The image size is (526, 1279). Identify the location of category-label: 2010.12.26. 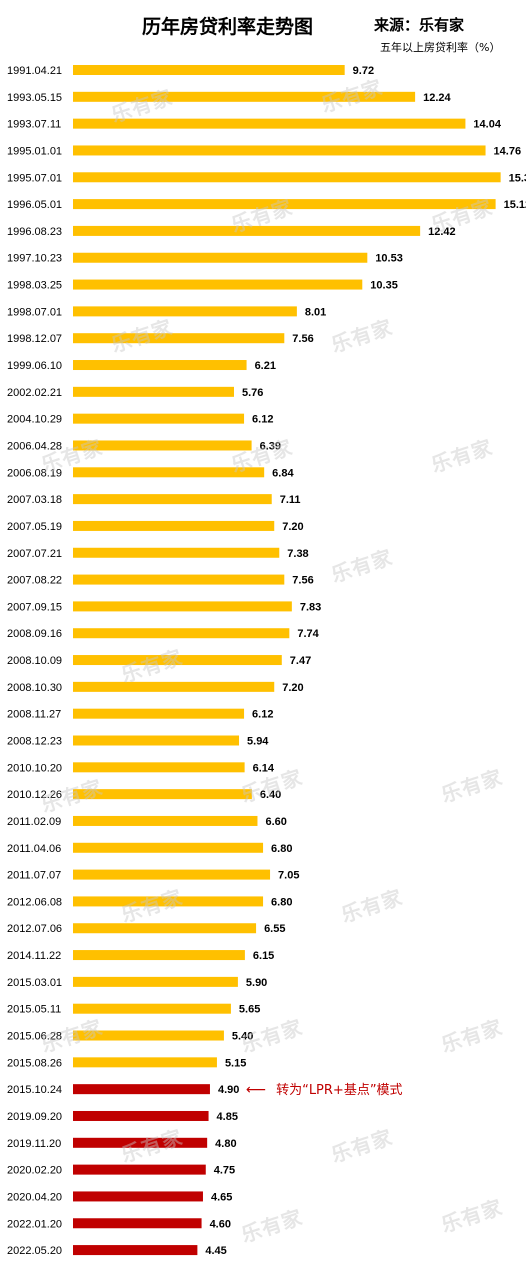
(34, 795).